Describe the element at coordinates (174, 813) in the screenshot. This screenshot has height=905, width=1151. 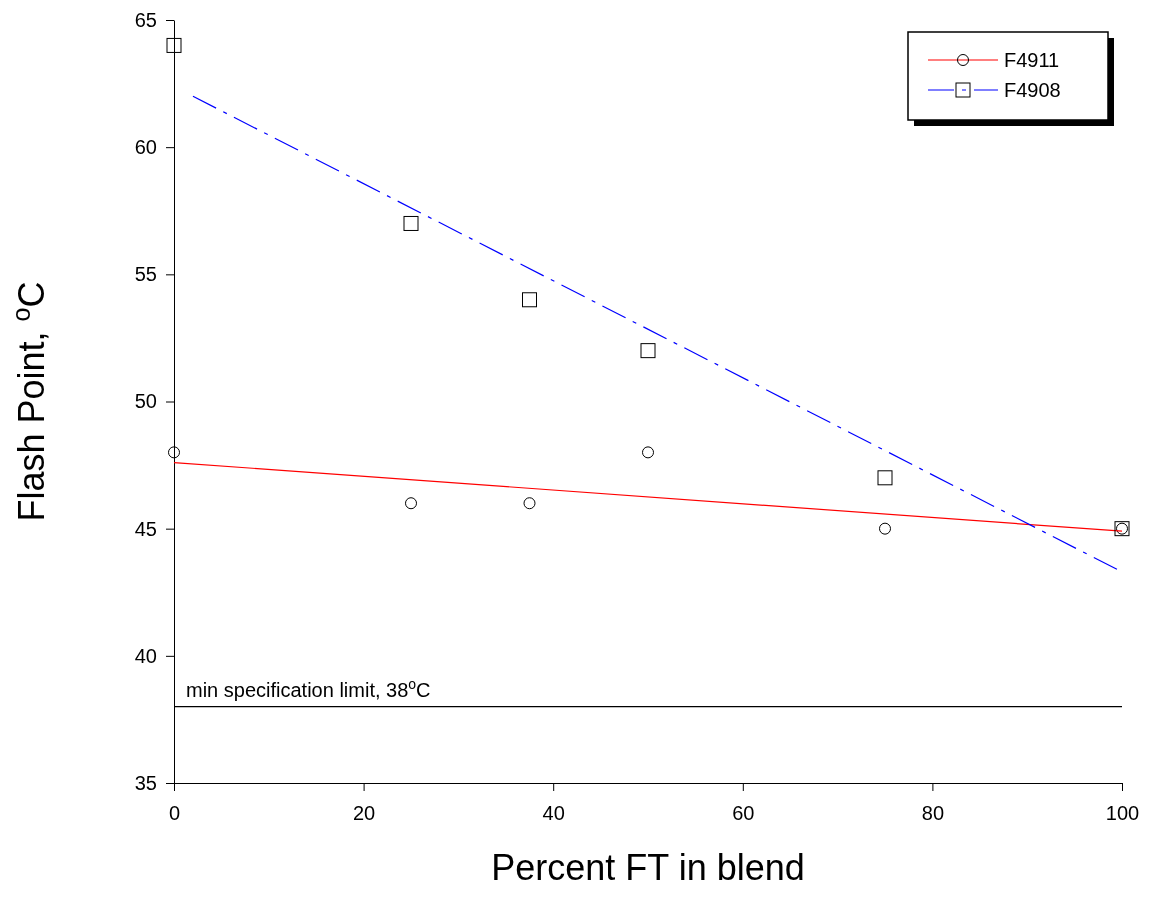
I see `x-tick-label: 0` at that location.